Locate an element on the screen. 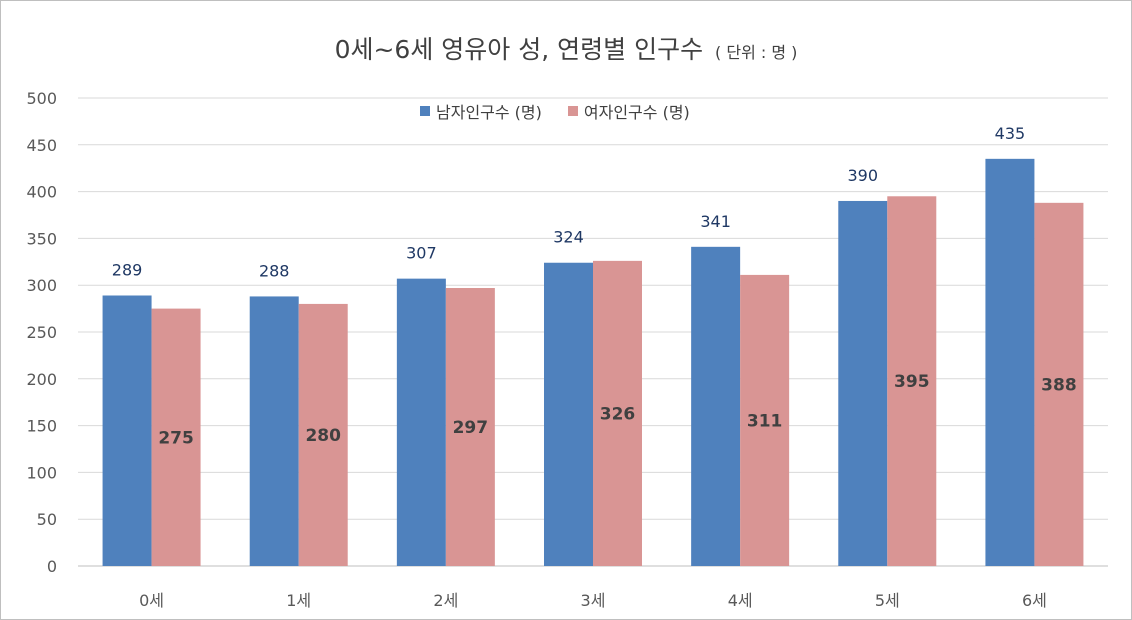  data-label-male: 435 is located at coordinates (1010, 133).